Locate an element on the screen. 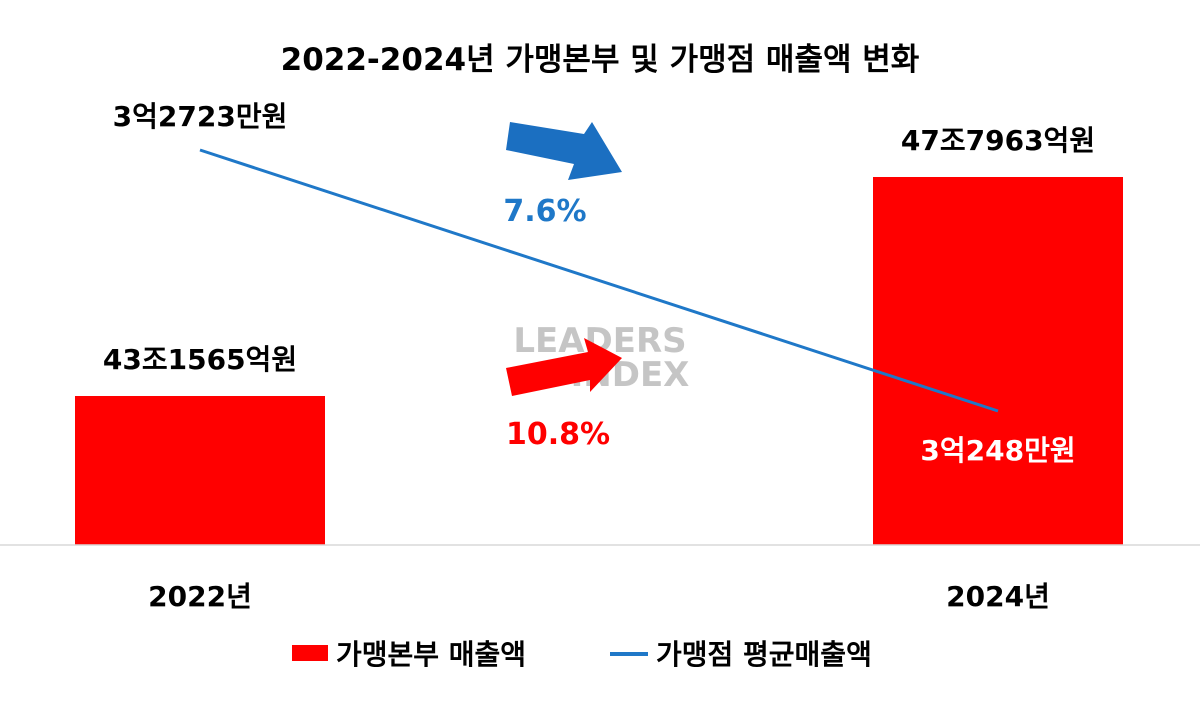  bar-label-2022: 43조1565억원 is located at coordinates (200, 359).